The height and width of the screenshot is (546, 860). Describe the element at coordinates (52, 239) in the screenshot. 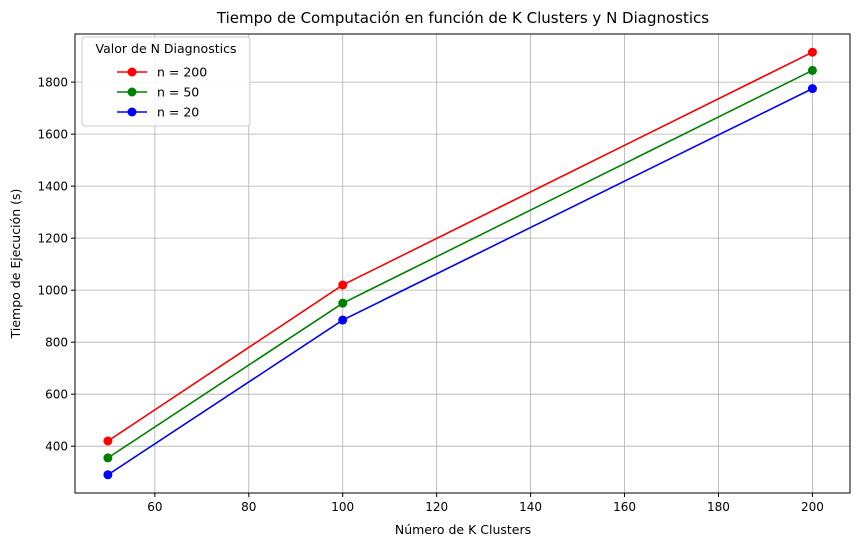

I see `y-tick-label: 1200` at that location.